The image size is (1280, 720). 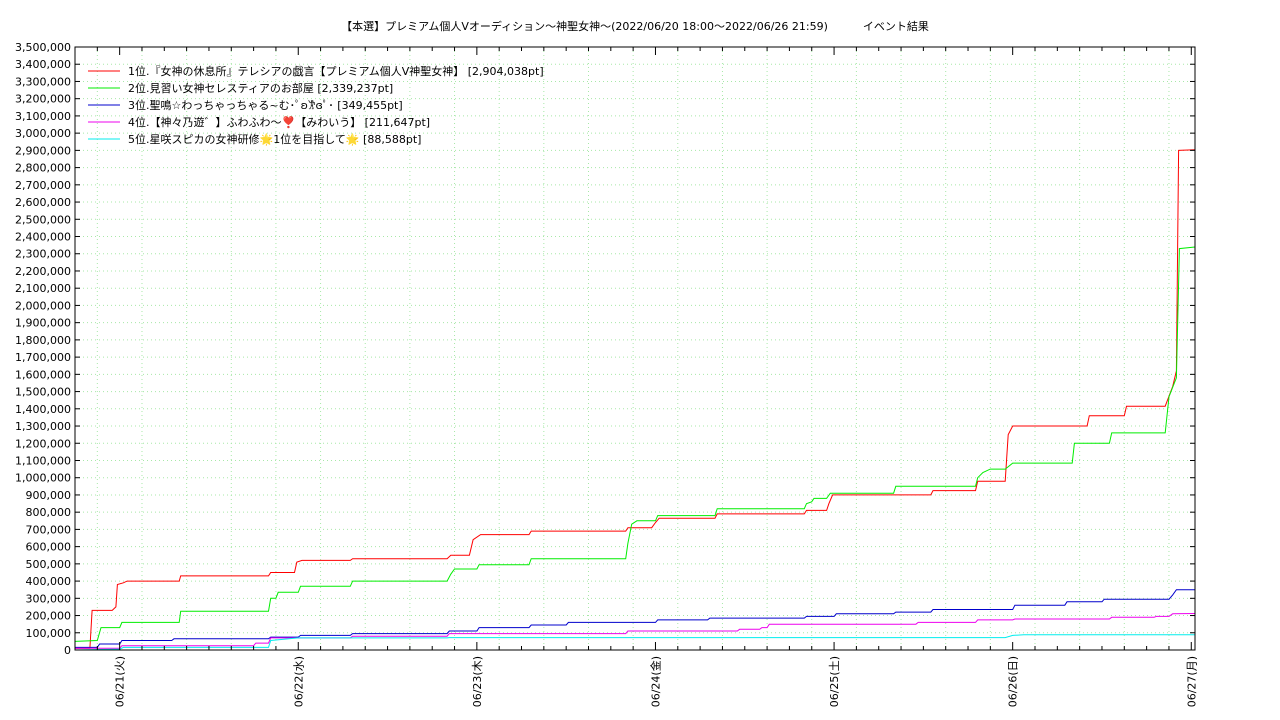 I want to click on y-tick-label: 1,500,000, so click(x=43, y=392).